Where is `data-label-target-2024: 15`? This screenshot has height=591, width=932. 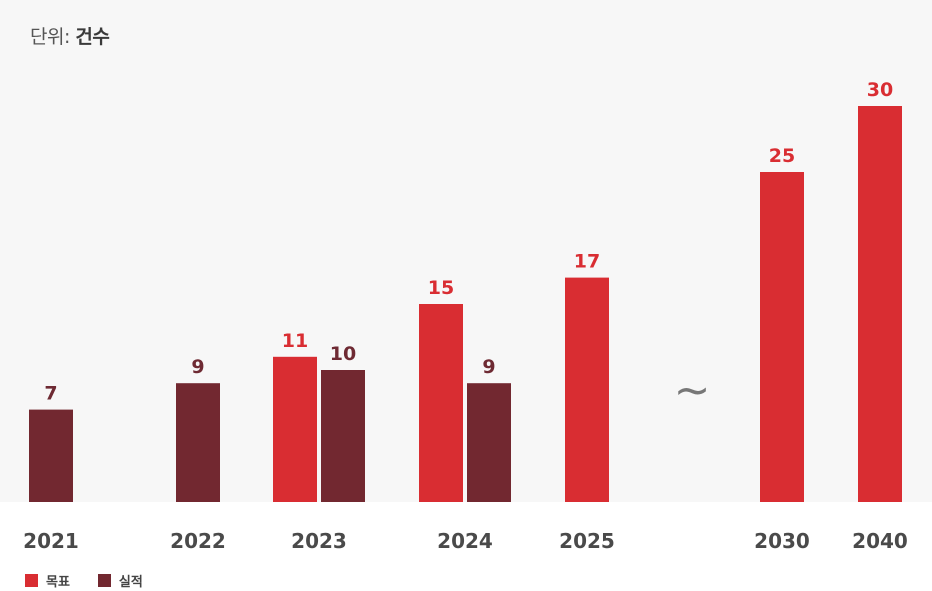 data-label-target-2024: 15 is located at coordinates (441, 288).